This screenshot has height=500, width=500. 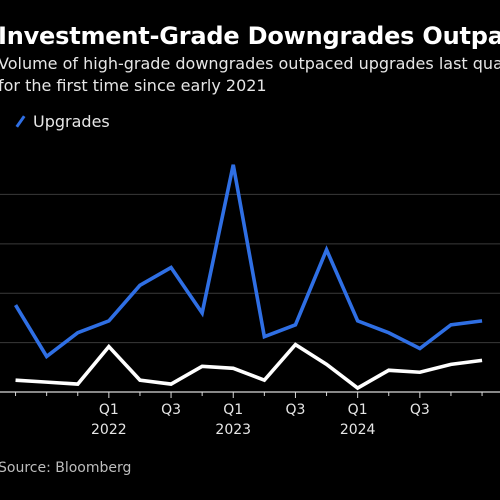 What do you see at coordinates (295, 410) in the screenshot?
I see `x-tick-label-4: Q3` at bounding box center [295, 410].